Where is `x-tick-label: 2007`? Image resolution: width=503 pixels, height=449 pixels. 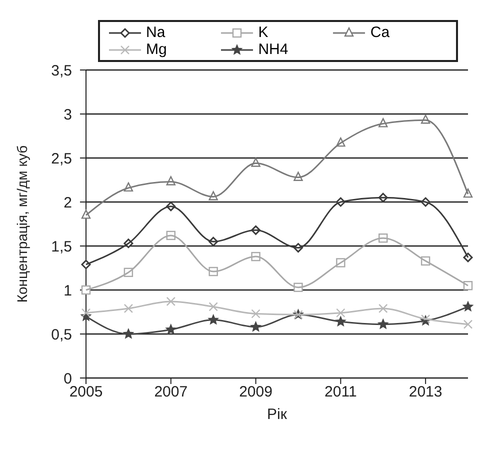
x-tick-label: 2007 is located at coordinates (171, 392).